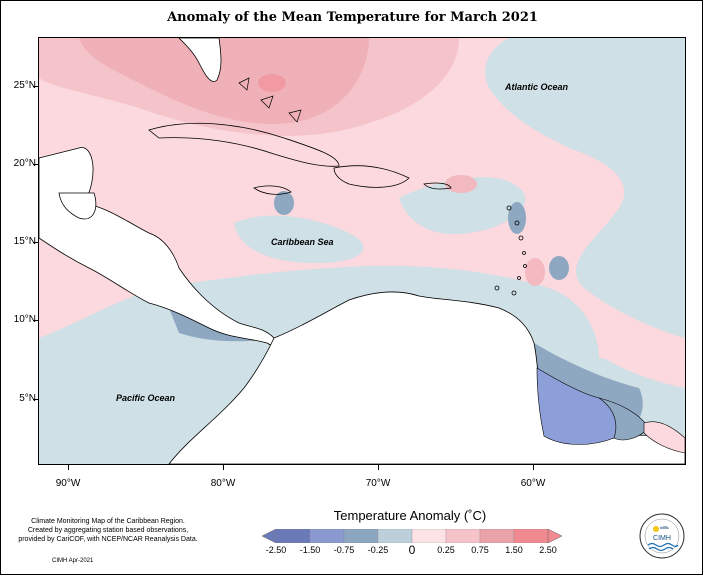  I want to click on lon-label: 80°W, so click(223, 483).